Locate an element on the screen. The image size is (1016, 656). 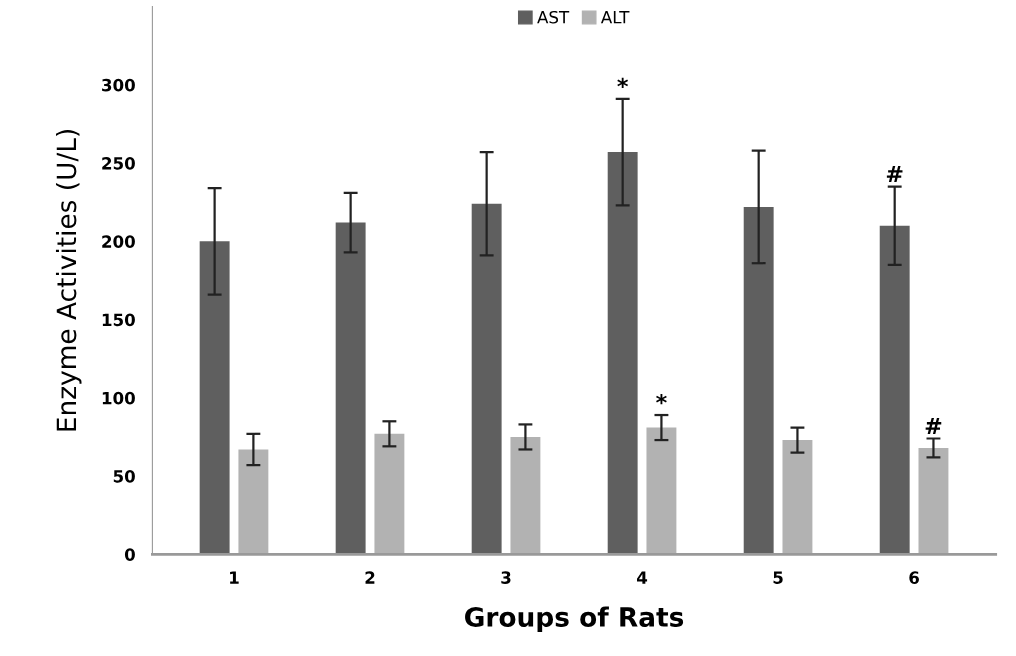
y-tick-label: 0 is located at coordinates (129, 554).